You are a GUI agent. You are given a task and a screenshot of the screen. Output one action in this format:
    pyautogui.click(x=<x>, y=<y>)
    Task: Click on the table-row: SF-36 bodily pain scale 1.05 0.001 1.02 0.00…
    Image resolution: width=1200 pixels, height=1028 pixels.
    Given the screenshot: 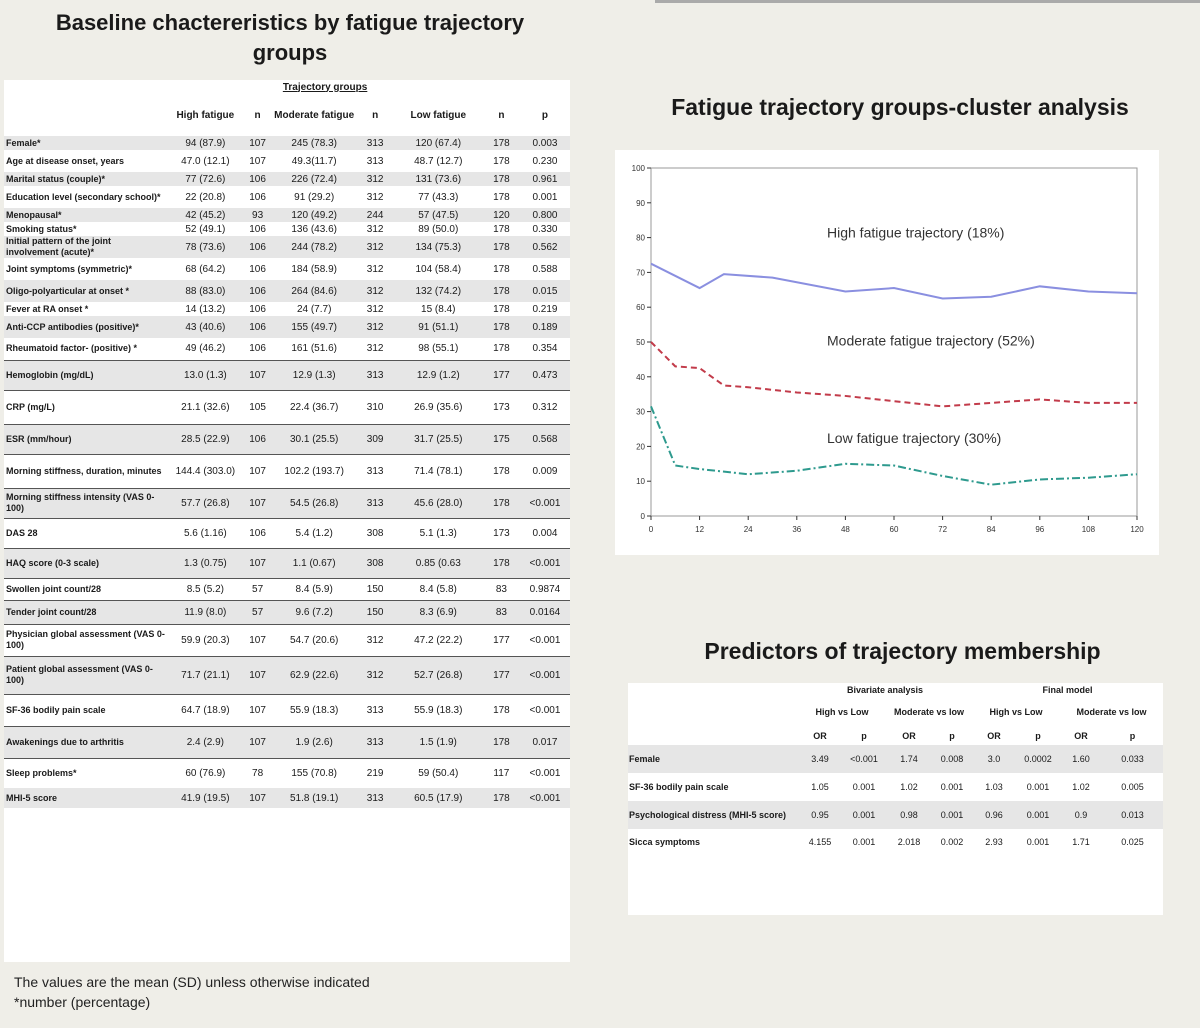 What is the action you would take?
    pyautogui.click(x=895, y=787)
    